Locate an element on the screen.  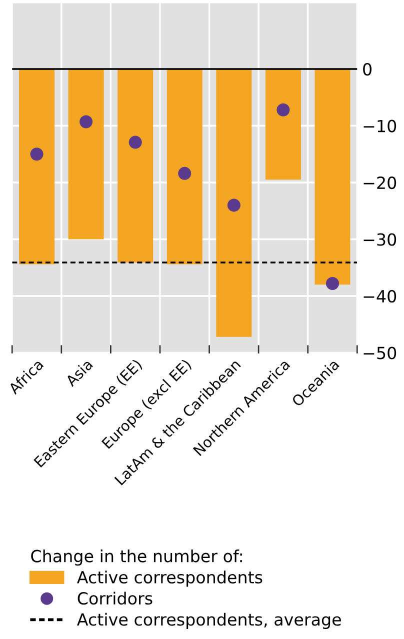
legend-label: Active correspondents, average is located at coordinates (208, 620).